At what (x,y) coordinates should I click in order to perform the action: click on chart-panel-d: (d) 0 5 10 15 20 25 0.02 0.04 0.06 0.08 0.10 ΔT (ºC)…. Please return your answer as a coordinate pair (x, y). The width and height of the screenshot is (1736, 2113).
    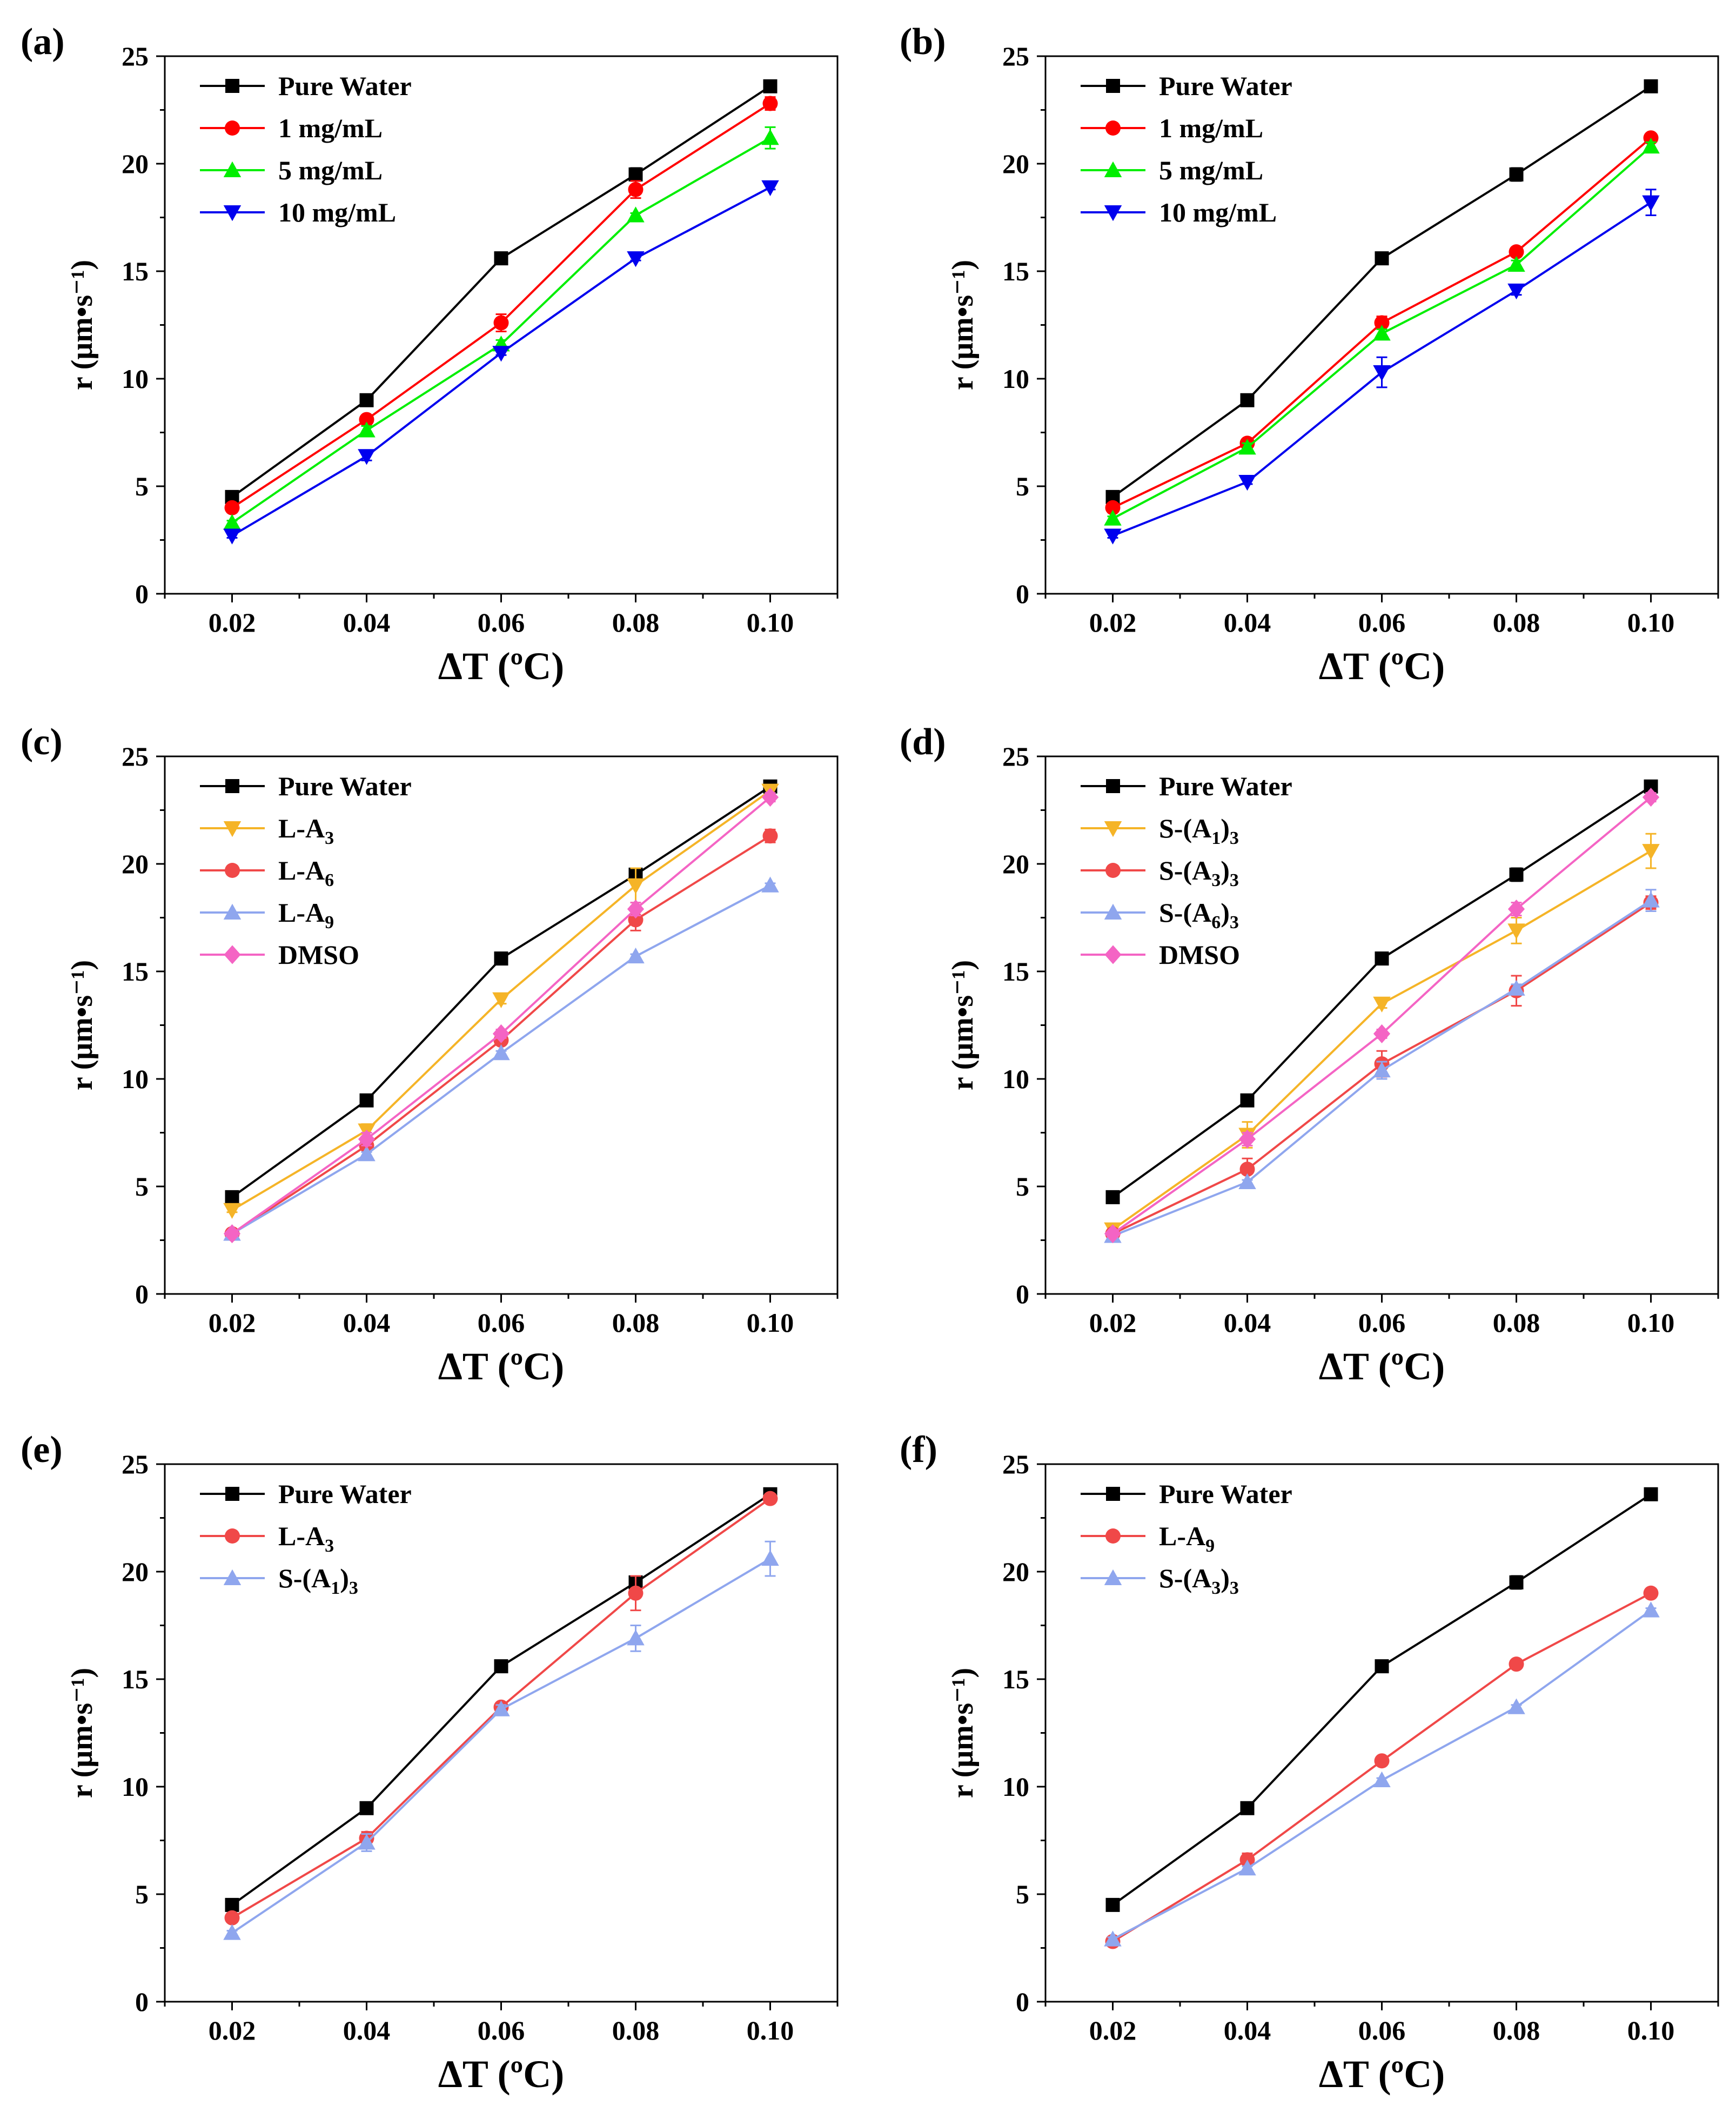
    Looking at the image, I should click on (1309, 1054).